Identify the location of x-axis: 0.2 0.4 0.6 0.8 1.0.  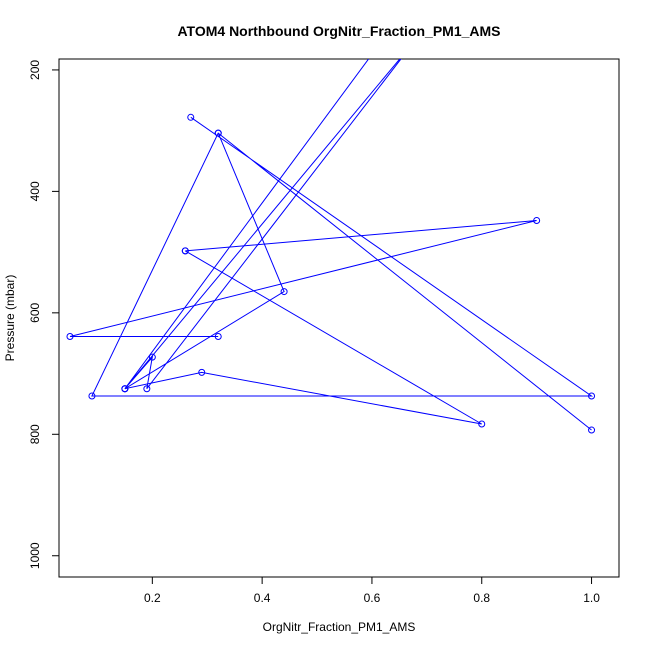
(372, 590).